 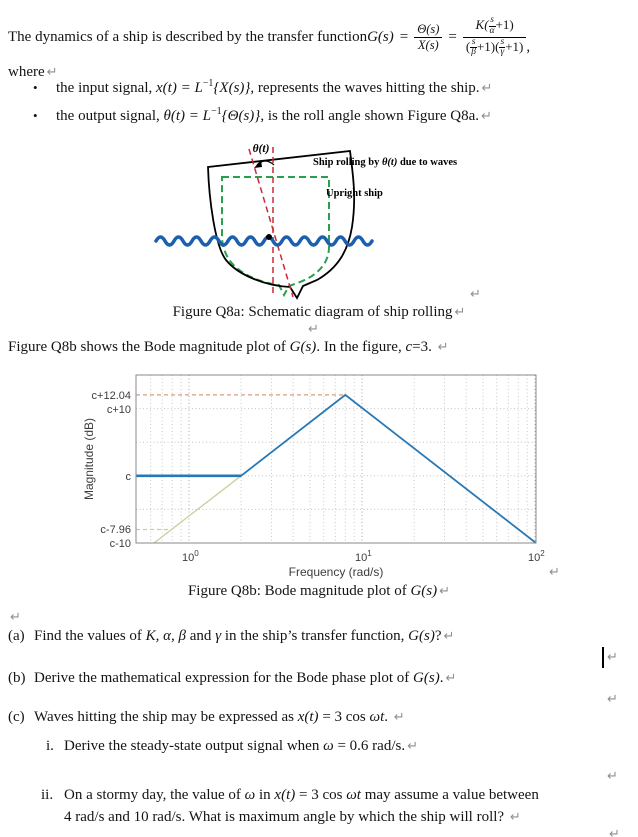 I want to click on rolled-axis-line, so click(x=271, y=223).